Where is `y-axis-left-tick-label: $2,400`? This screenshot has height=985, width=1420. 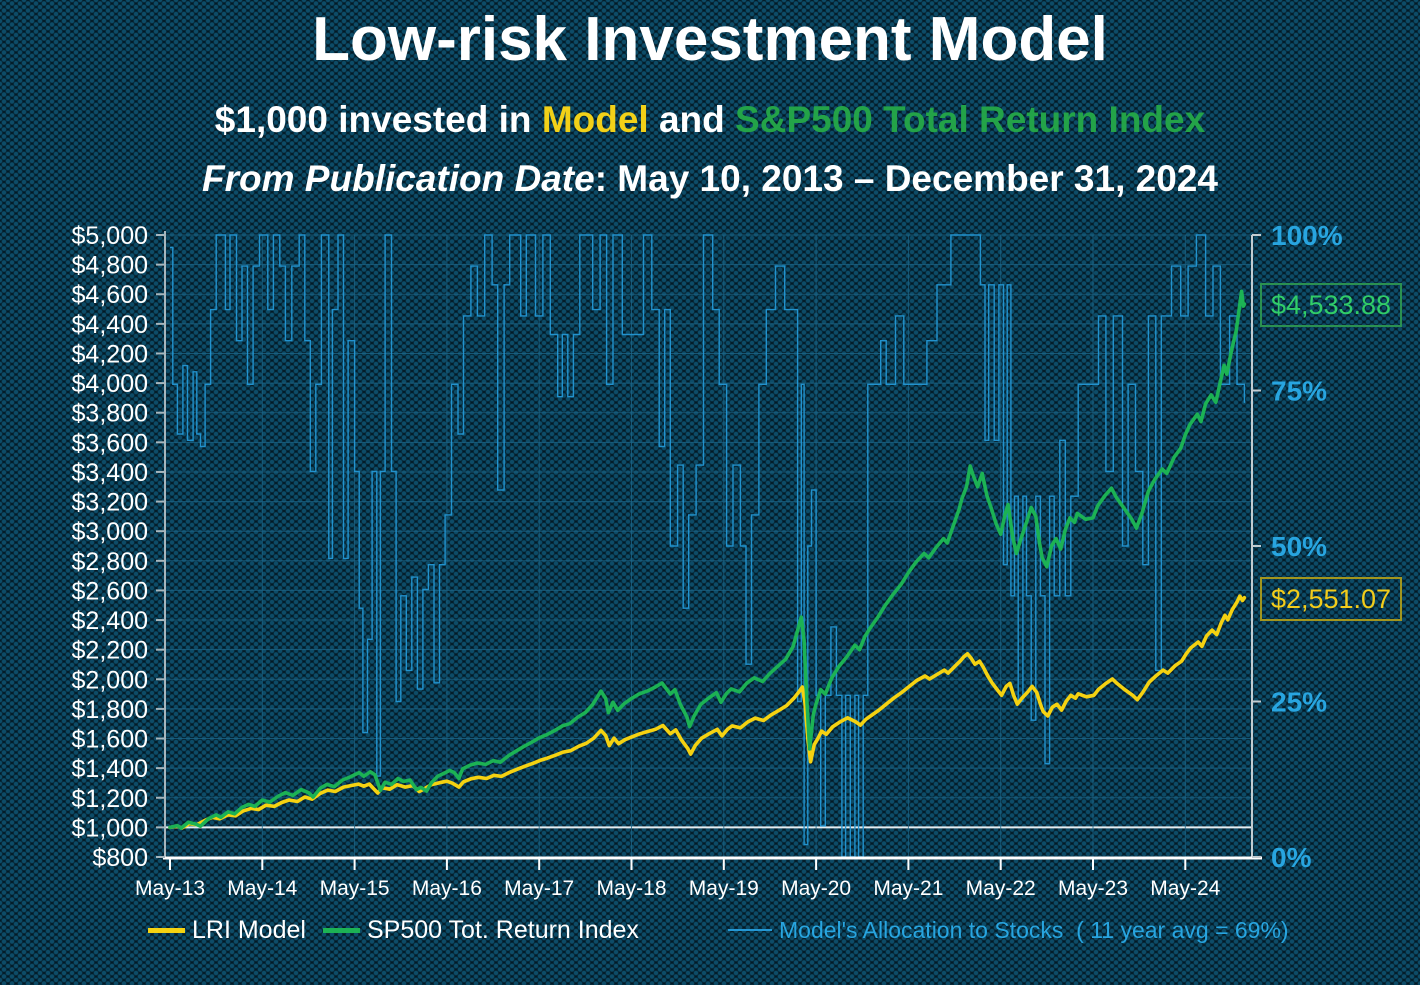
y-axis-left-tick-label: $2,400 is located at coordinates (110, 621).